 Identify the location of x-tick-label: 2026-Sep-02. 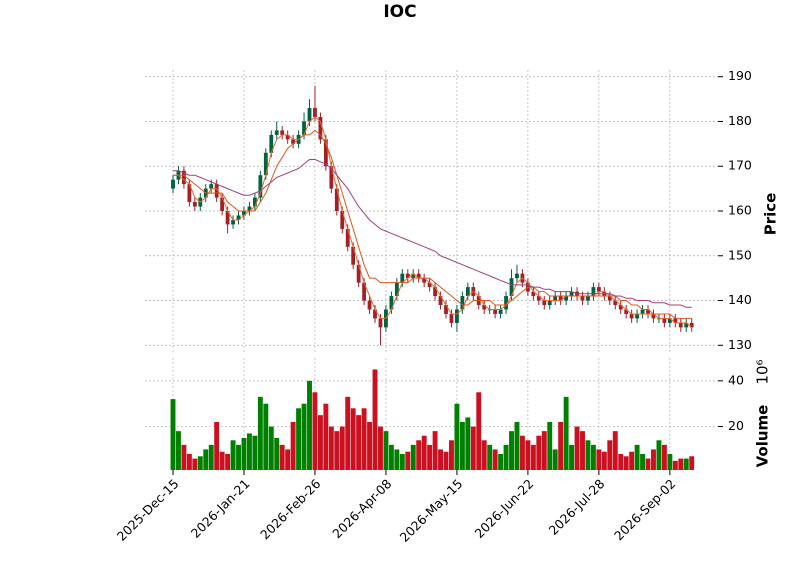
(644, 509).